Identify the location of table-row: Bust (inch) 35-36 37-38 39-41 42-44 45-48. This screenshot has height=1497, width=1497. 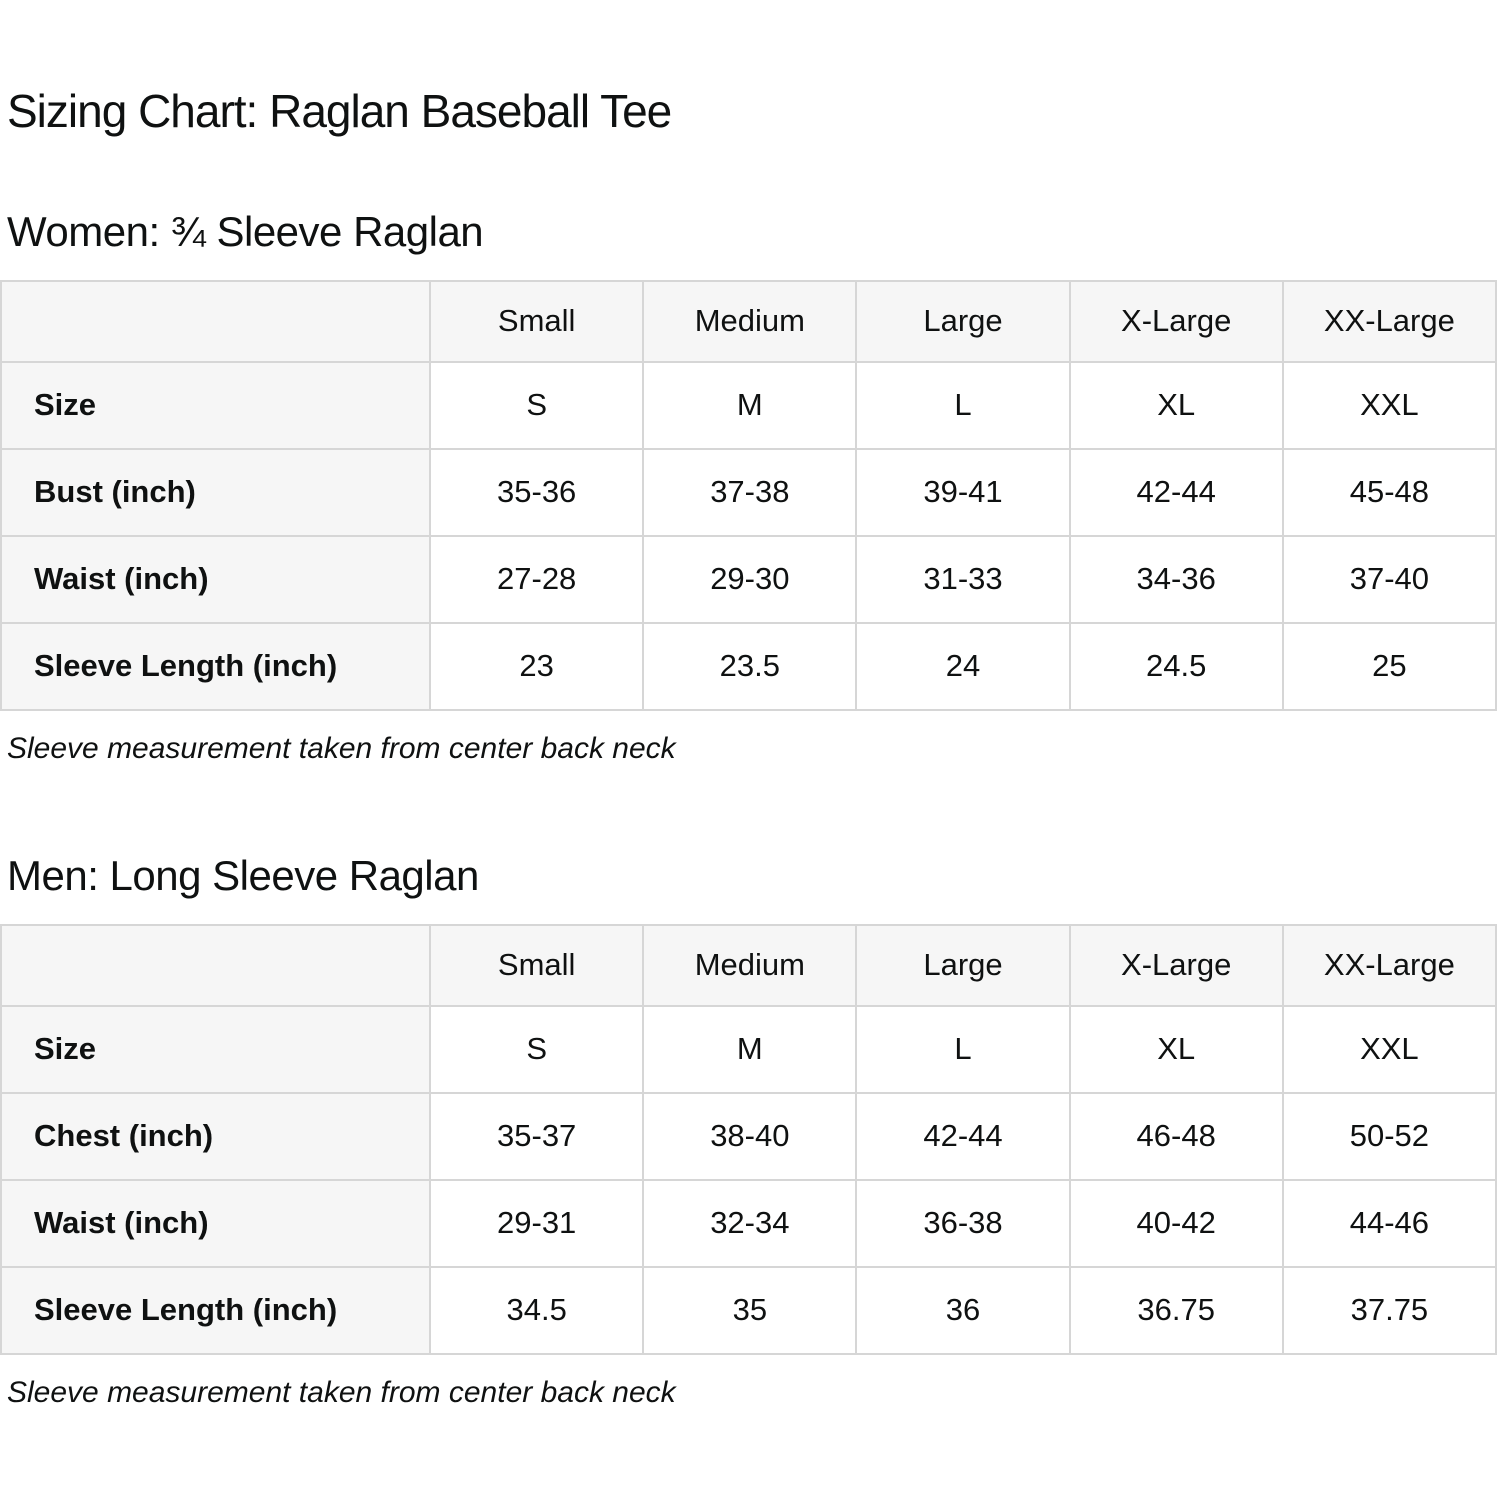
(748, 492).